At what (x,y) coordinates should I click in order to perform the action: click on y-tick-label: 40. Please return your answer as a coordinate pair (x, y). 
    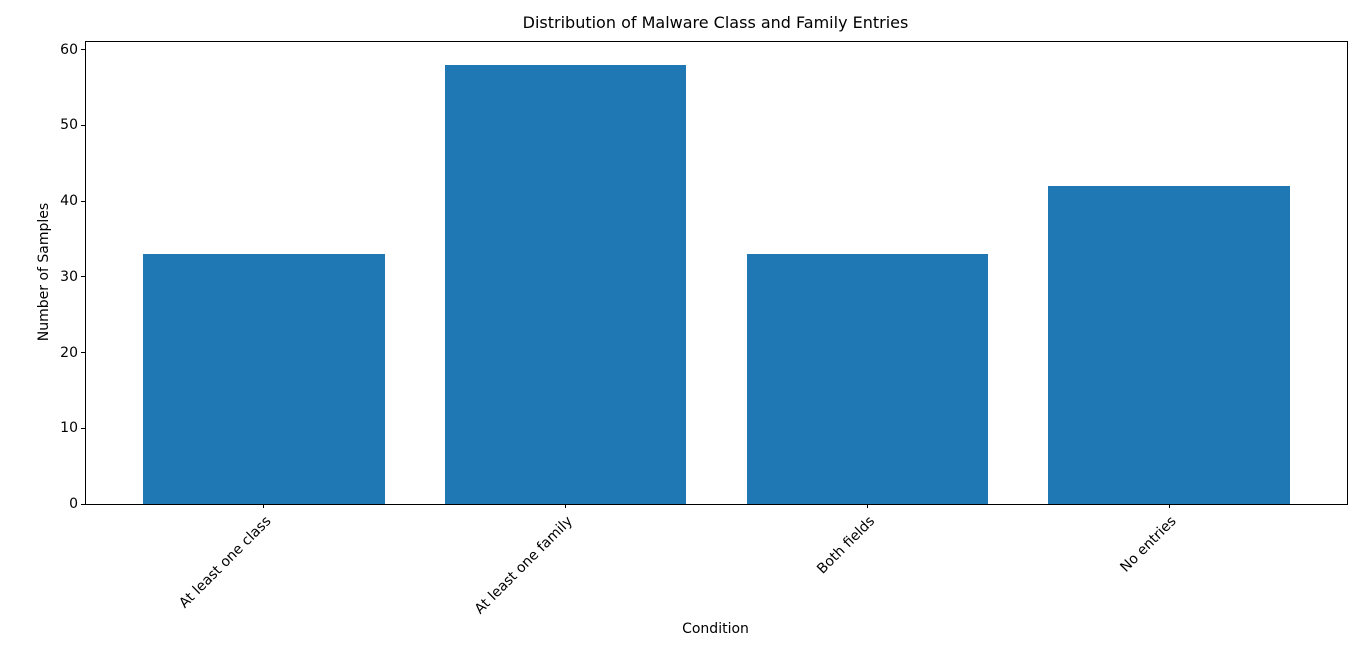
    Looking at the image, I should click on (69, 201).